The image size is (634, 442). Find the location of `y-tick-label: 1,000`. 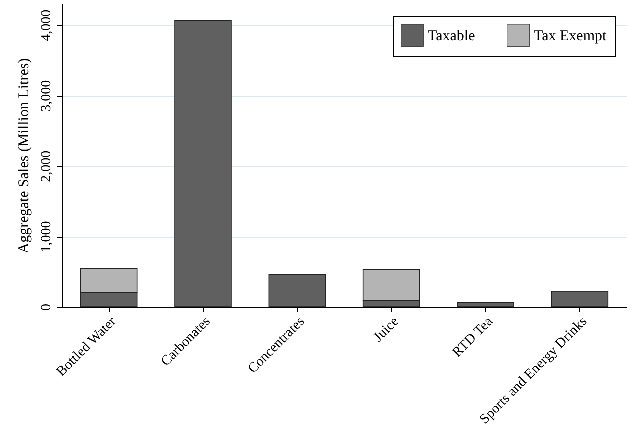

y-tick-label: 1,000 is located at coordinates (47, 237).